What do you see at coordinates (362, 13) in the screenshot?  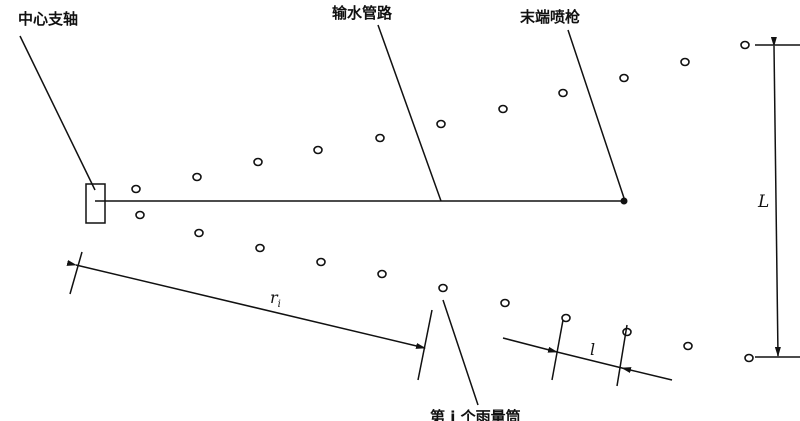 I see `water-pipe-label: 输水管路` at bounding box center [362, 13].